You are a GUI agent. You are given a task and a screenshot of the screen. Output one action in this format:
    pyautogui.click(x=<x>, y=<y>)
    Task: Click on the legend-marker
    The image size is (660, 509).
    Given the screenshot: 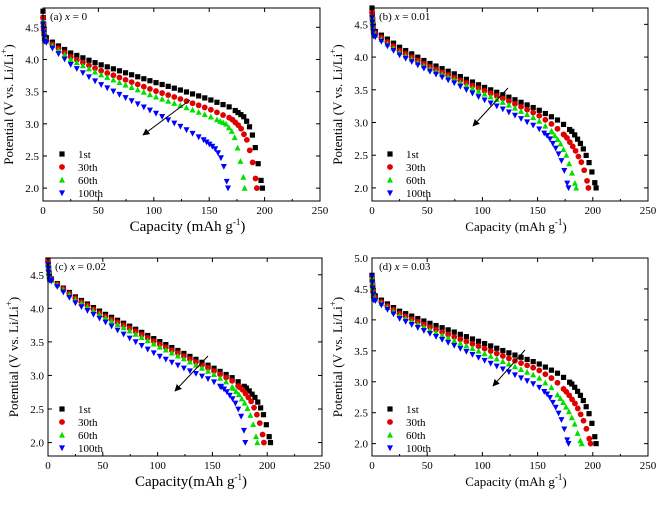 What is the action you would take?
    pyautogui.click(x=62, y=422)
    